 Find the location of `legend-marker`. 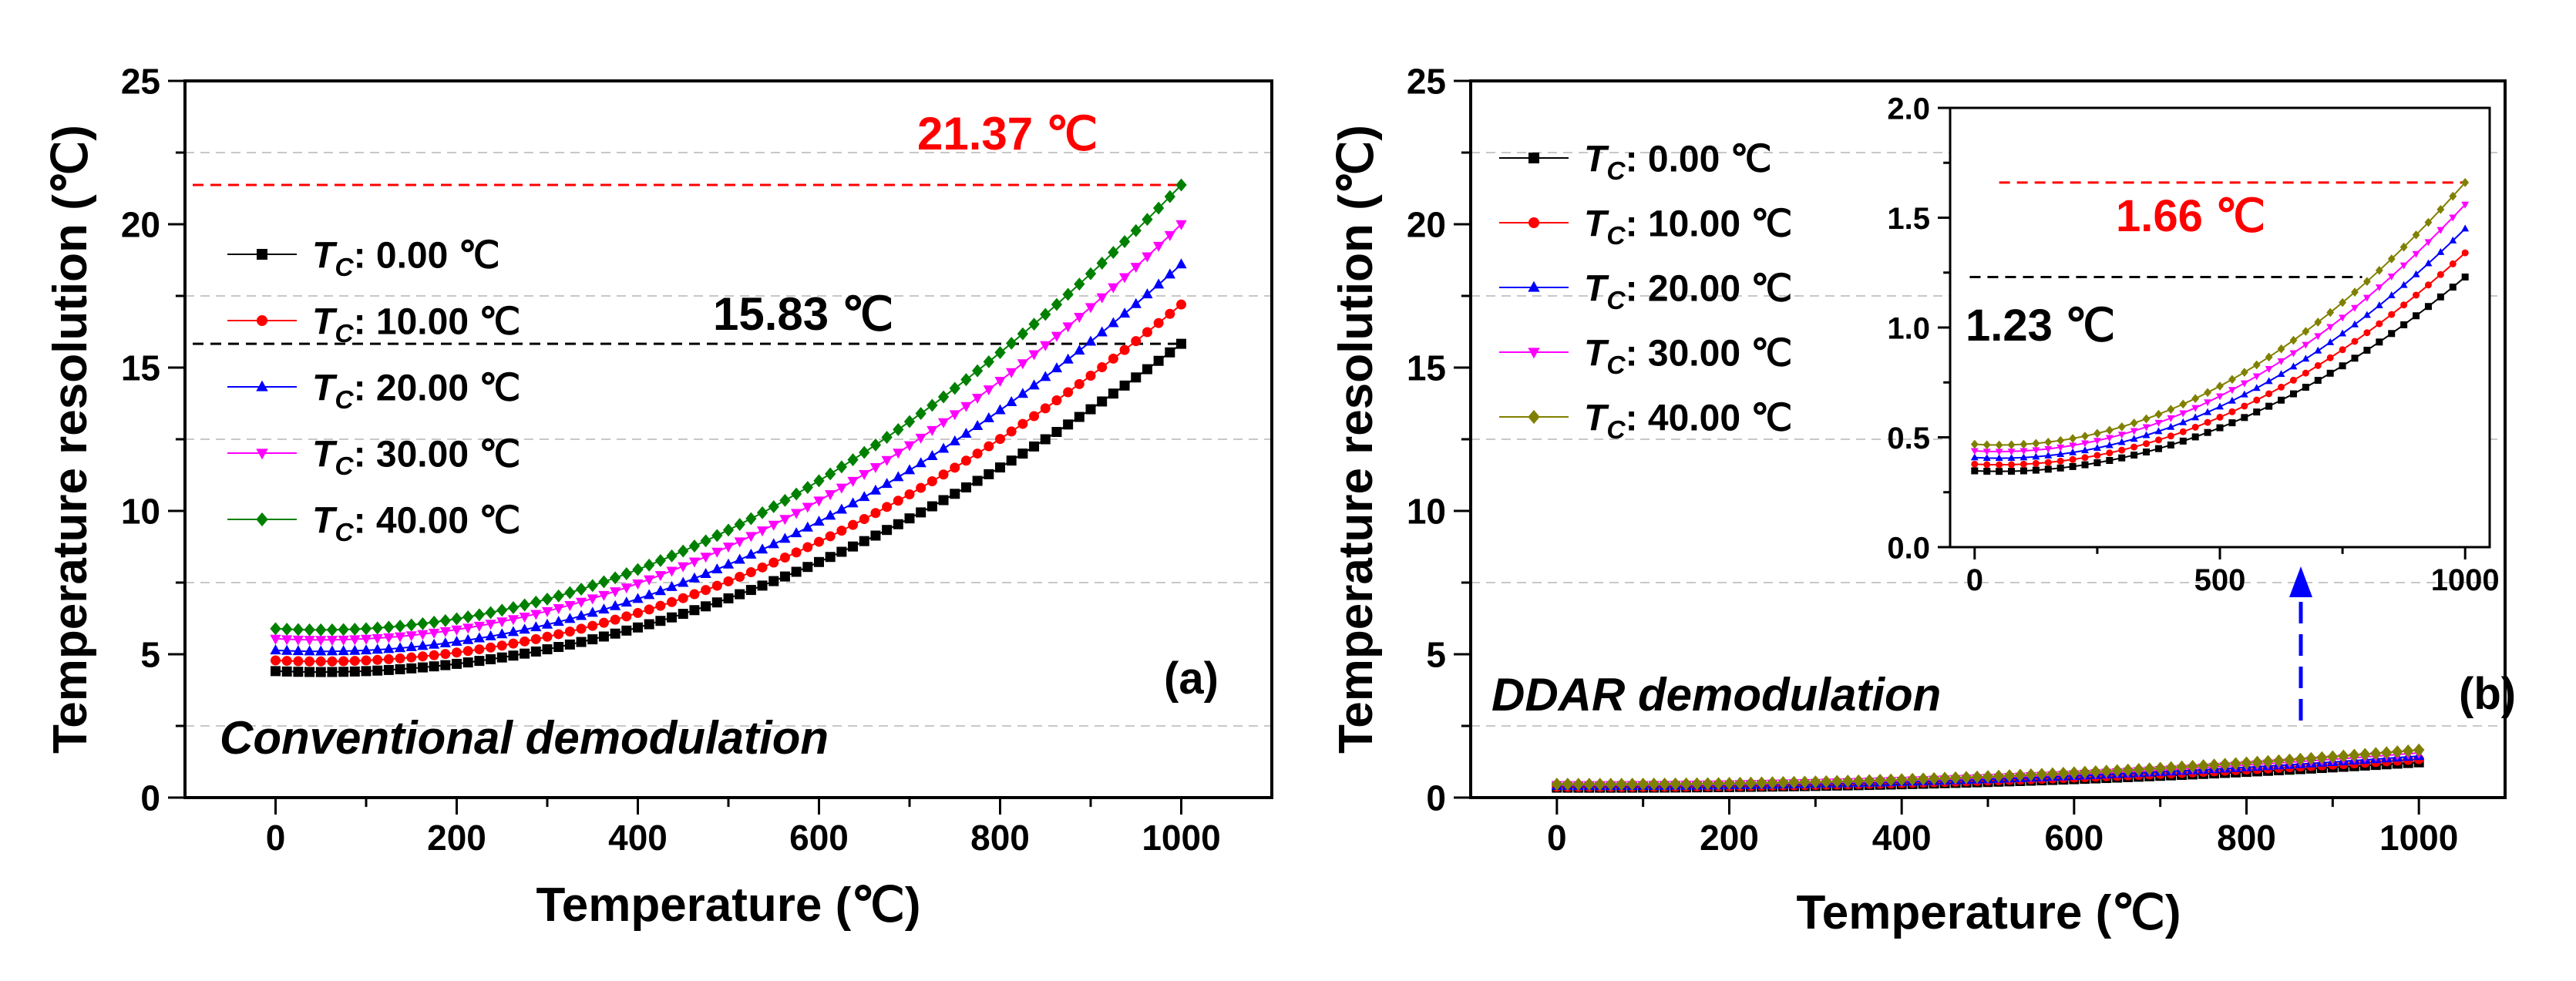

legend-marker is located at coordinates (262, 385).